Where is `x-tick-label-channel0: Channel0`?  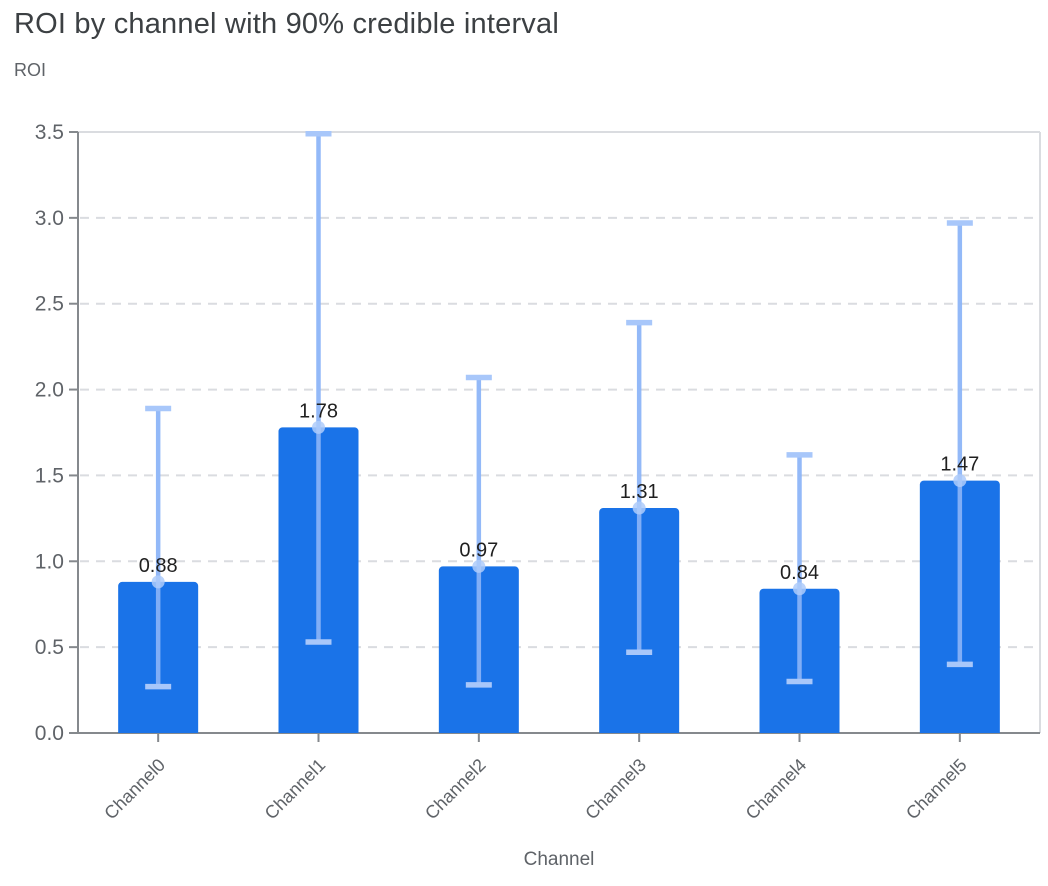
x-tick-label-channel0: Channel0 is located at coordinates (134, 789).